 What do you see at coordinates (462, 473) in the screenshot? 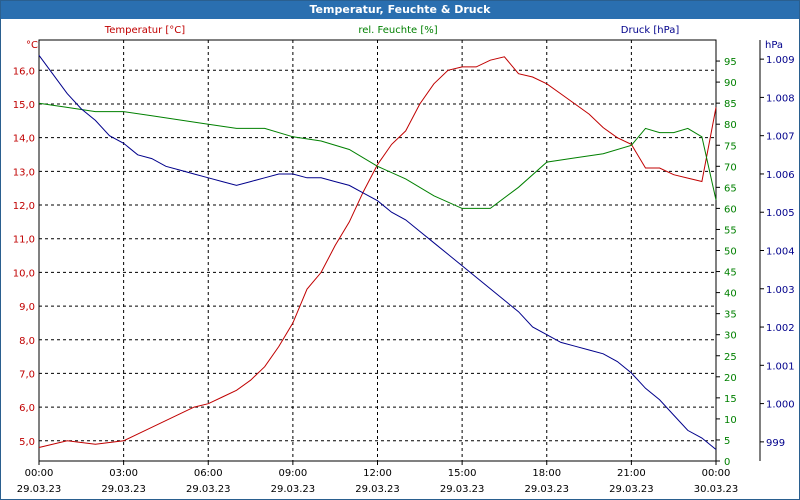
I see `x-tick-label: 15:00` at bounding box center [462, 473].